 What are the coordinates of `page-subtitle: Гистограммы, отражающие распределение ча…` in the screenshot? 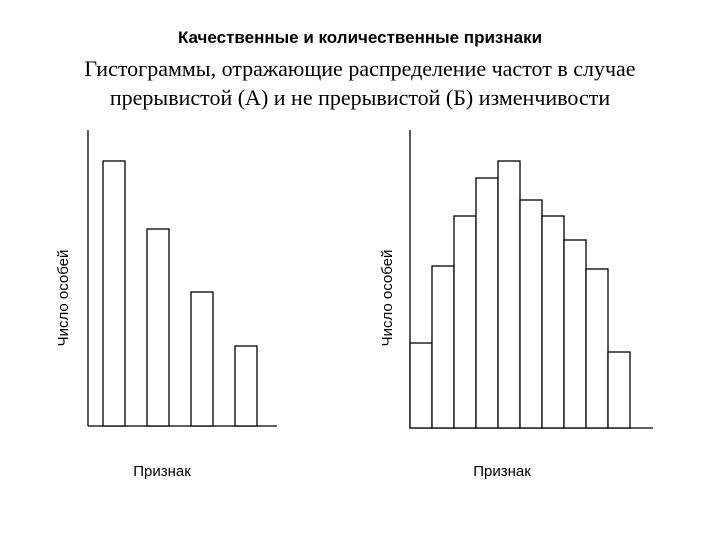 It's located at (360, 83).